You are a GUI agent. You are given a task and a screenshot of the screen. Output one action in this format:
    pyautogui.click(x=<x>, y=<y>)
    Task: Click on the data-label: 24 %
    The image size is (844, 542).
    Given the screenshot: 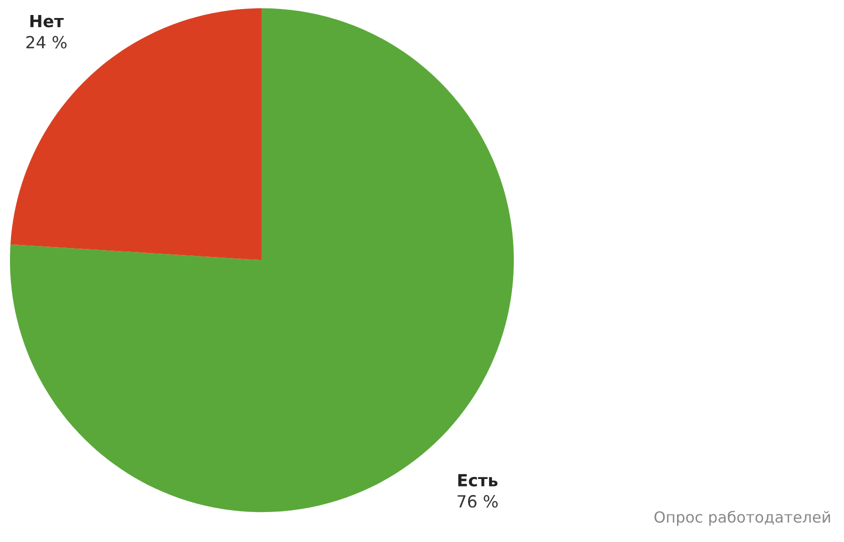 What is the action you would take?
    pyautogui.click(x=46, y=42)
    